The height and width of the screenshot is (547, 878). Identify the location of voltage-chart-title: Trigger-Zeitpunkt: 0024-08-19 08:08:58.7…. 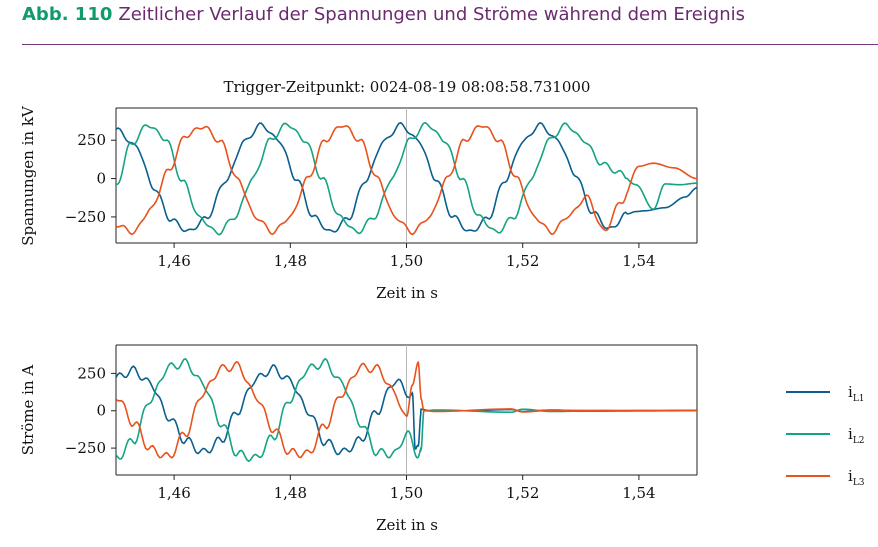
(407, 87).